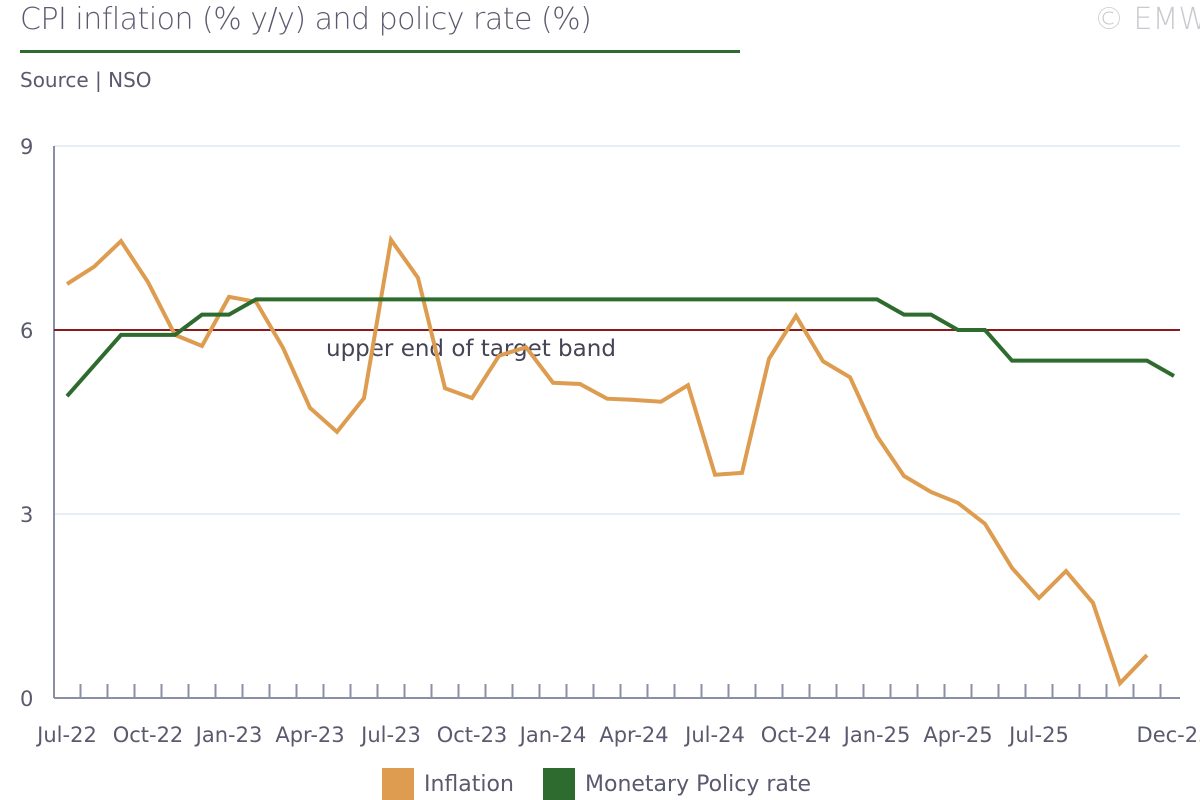 The width and height of the screenshot is (1200, 800). Describe the element at coordinates (633, 735) in the screenshot. I see `x-tick-label: Apr-24` at that location.